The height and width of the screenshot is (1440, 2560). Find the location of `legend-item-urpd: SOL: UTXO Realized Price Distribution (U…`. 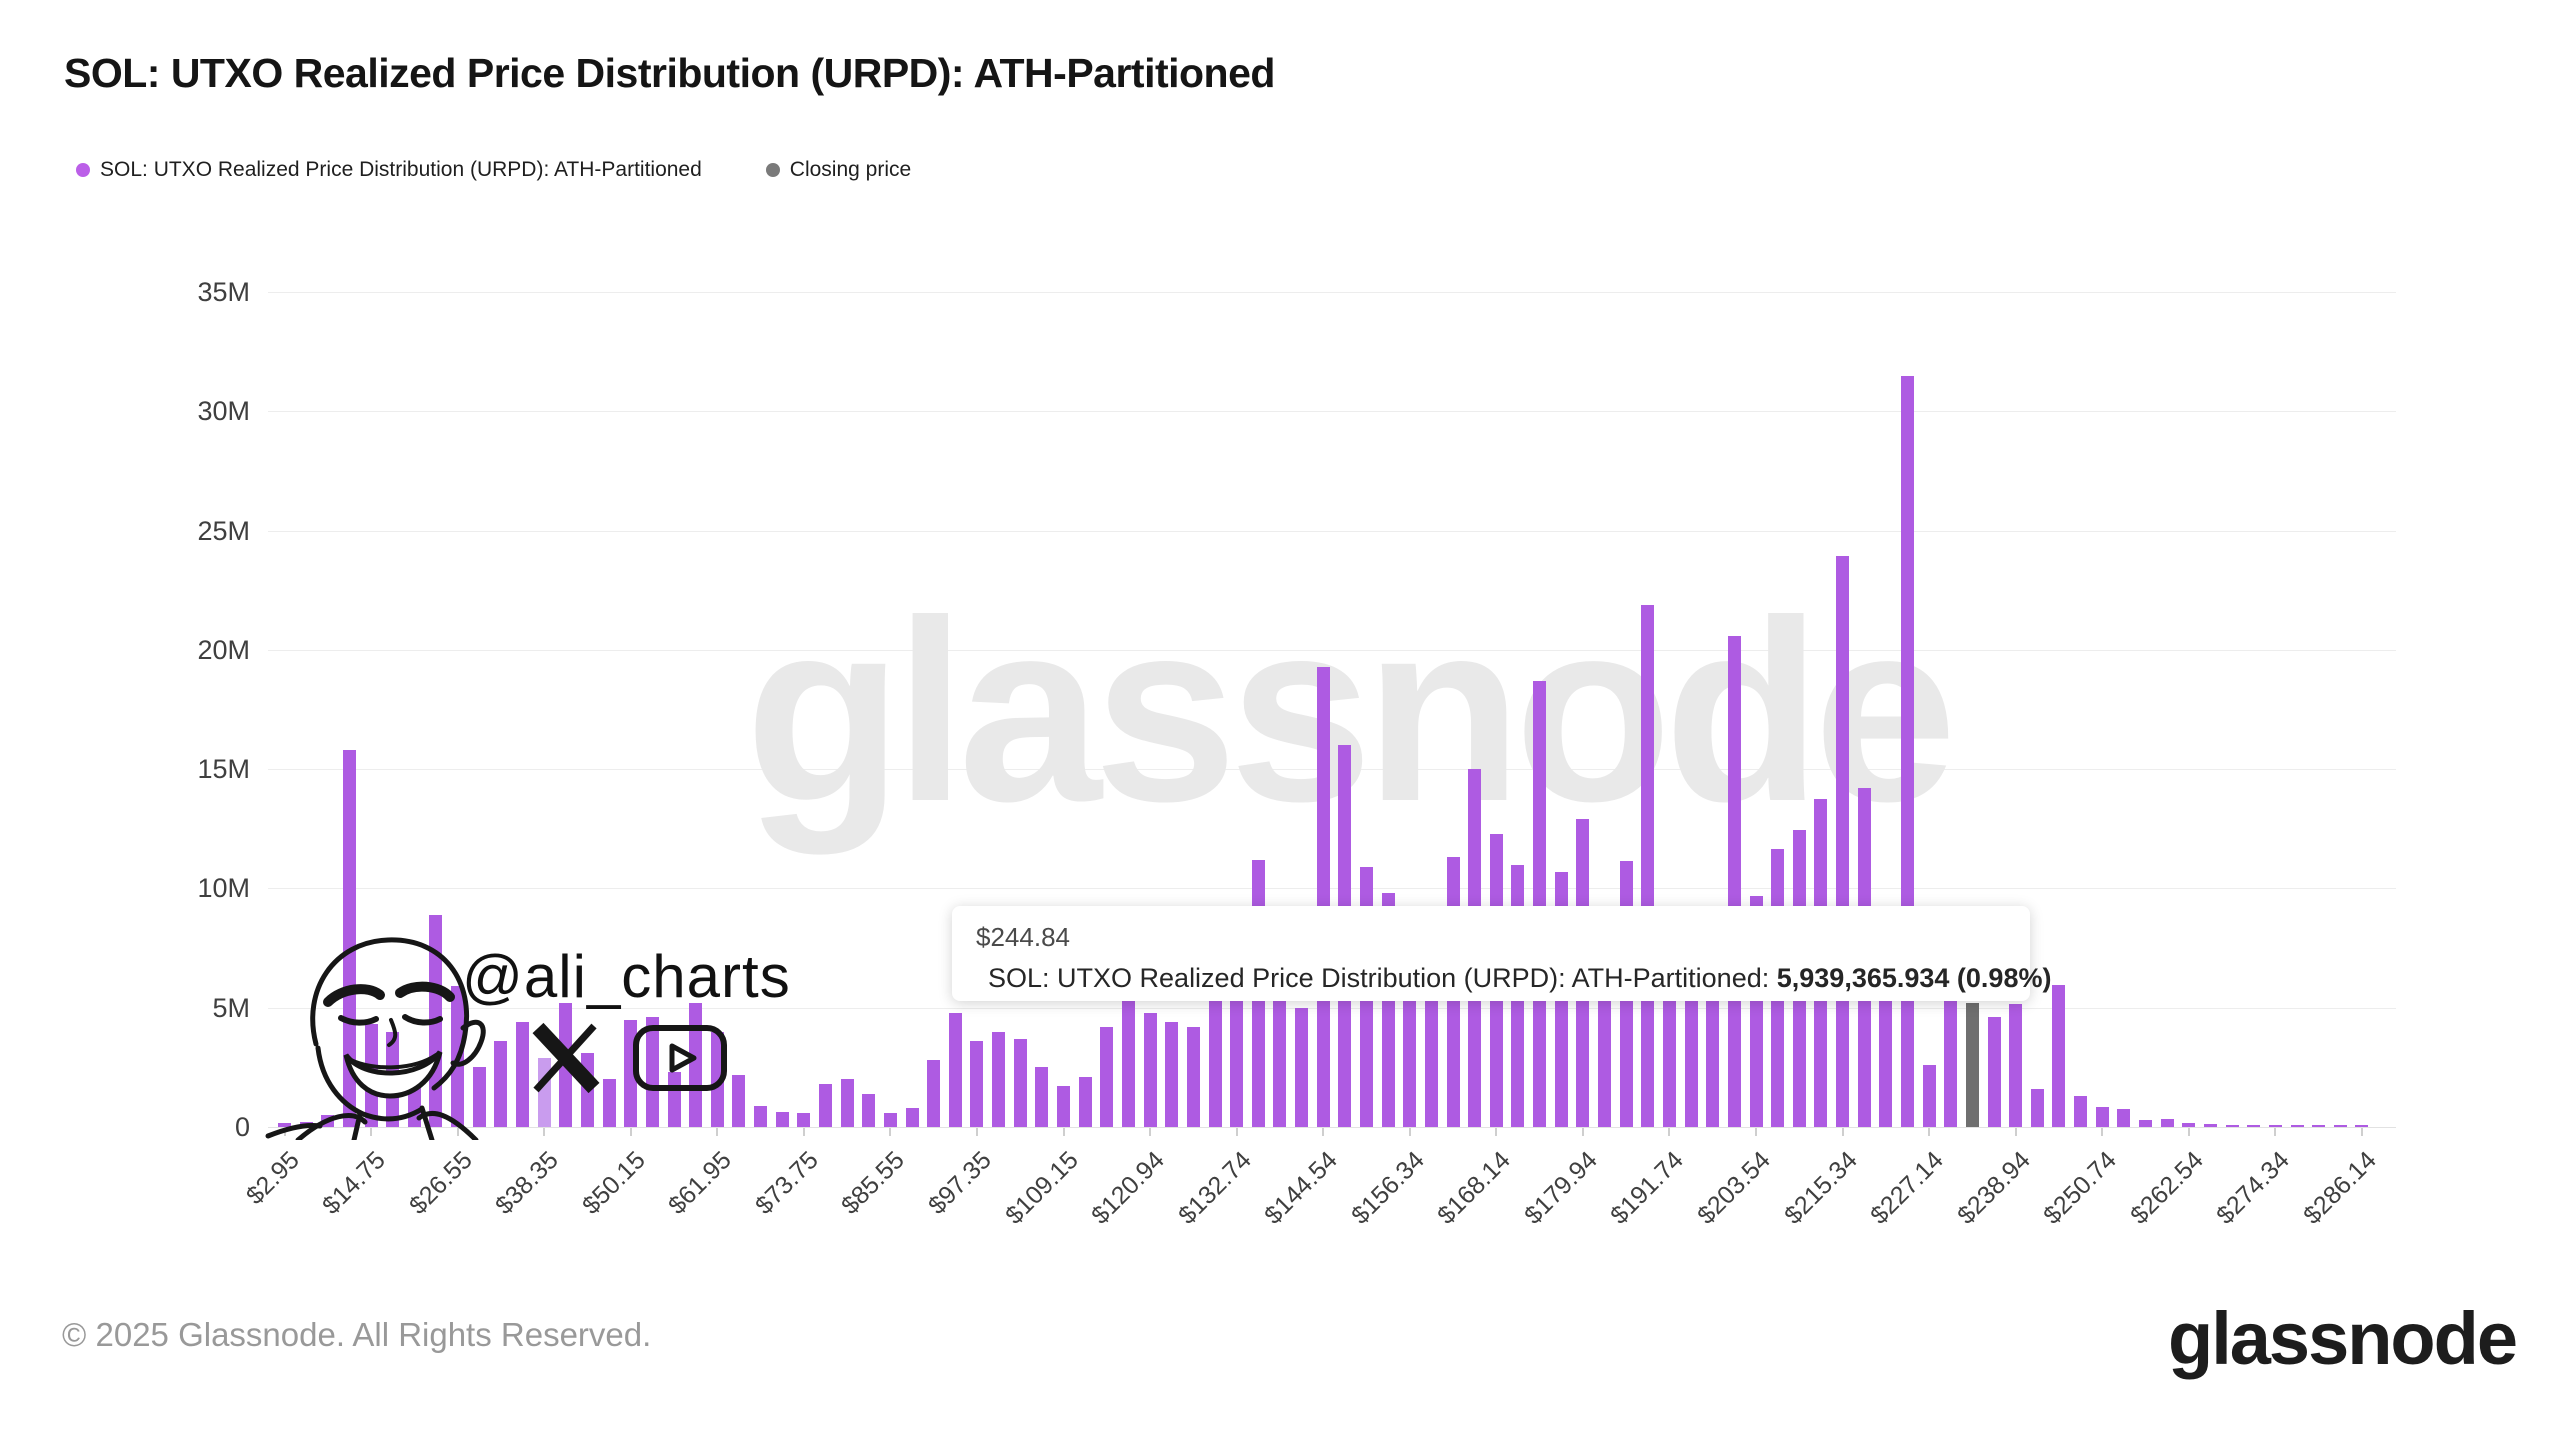

legend-item-urpd: SOL: UTXO Realized Price Distribution (U… is located at coordinates (389, 170).